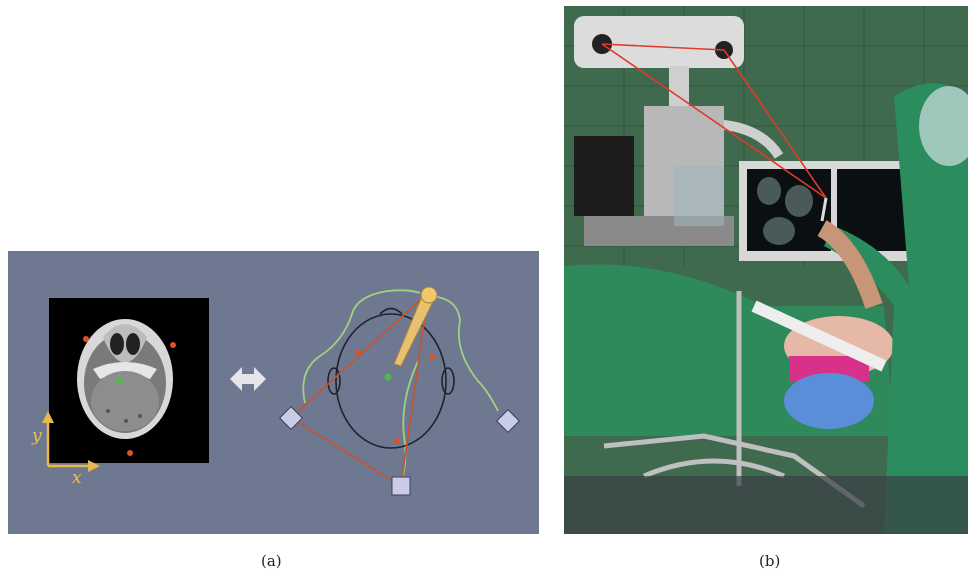 The width and height of the screenshot is (968, 573). What do you see at coordinates (654, 176) in the screenshot?
I see `equipment-rack` at bounding box center [654, 176].